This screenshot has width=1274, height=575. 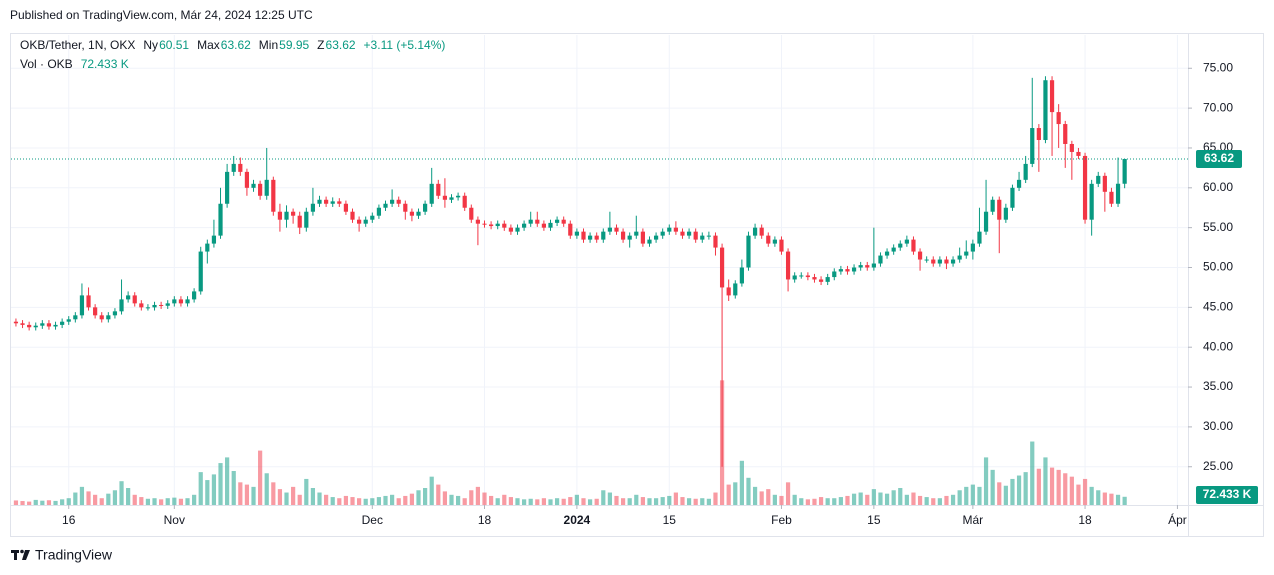 I want to click on legend-text: 59.95, so click(x=294, y=45).